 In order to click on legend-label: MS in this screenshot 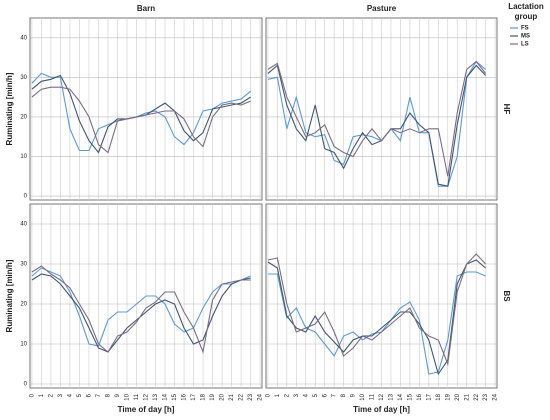, I will do `click(525, 37)`.